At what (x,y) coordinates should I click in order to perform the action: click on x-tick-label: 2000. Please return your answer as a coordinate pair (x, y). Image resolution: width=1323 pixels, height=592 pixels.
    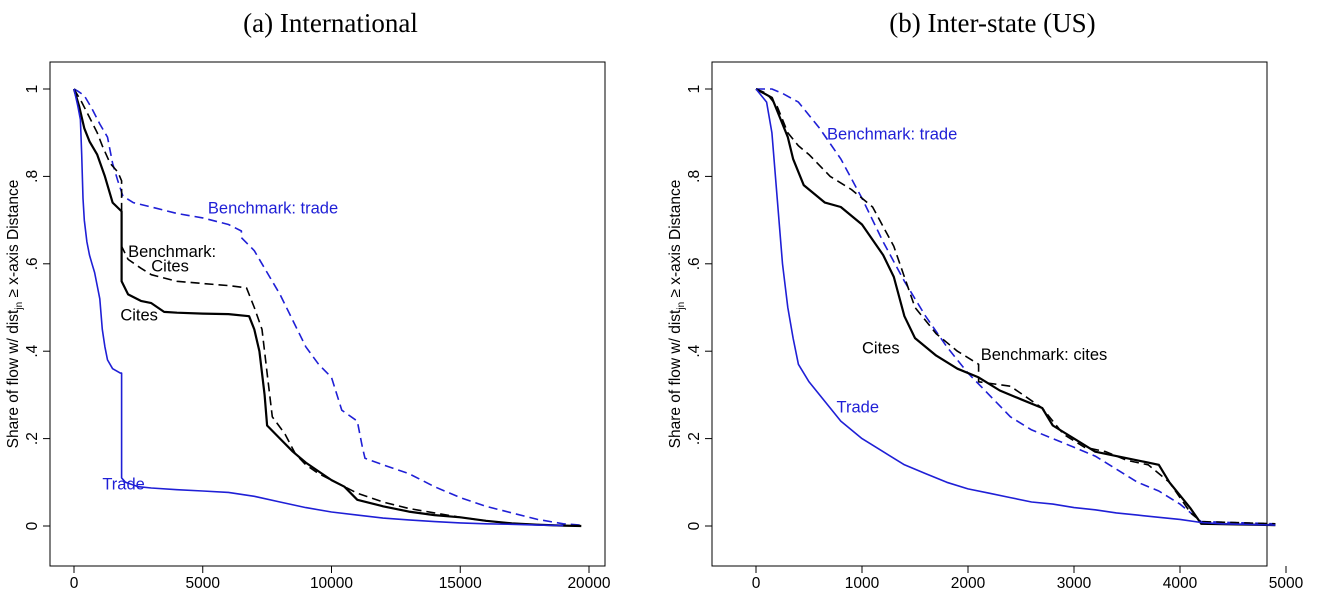
    Looking at the image, I should click on (968, 583).